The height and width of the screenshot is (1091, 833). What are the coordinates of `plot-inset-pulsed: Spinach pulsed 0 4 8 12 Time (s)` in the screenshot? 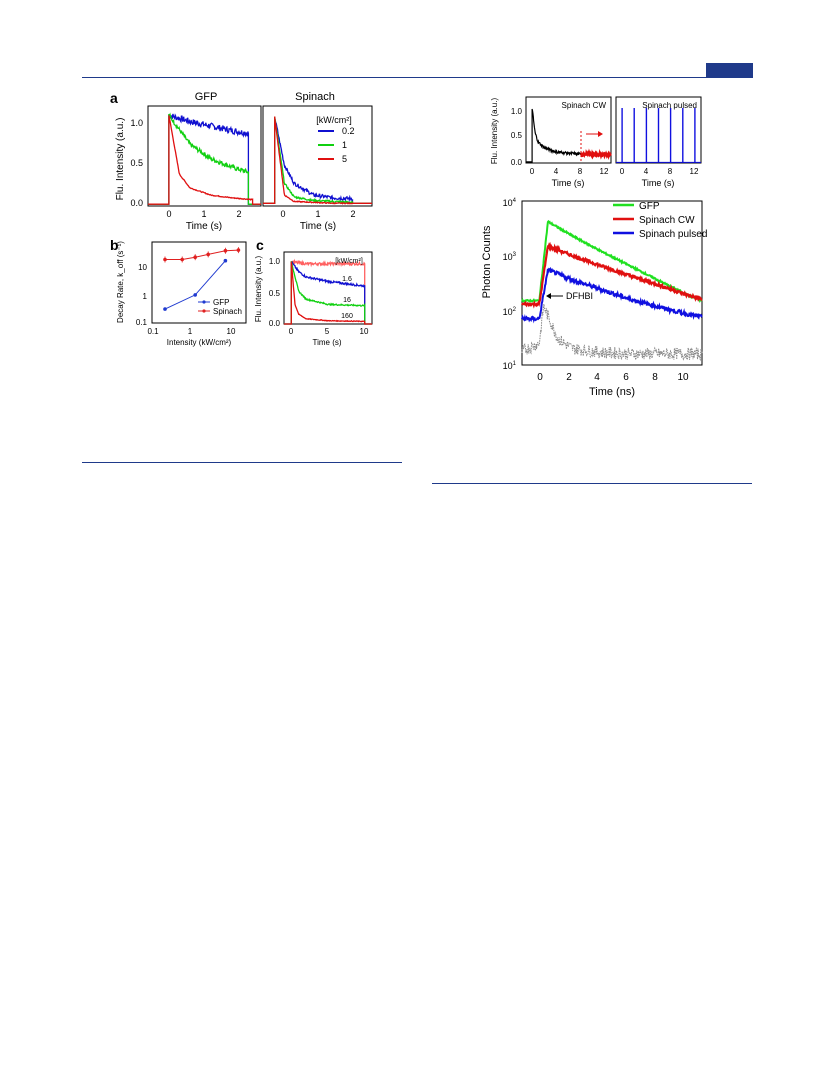 It's located at (658, 142).